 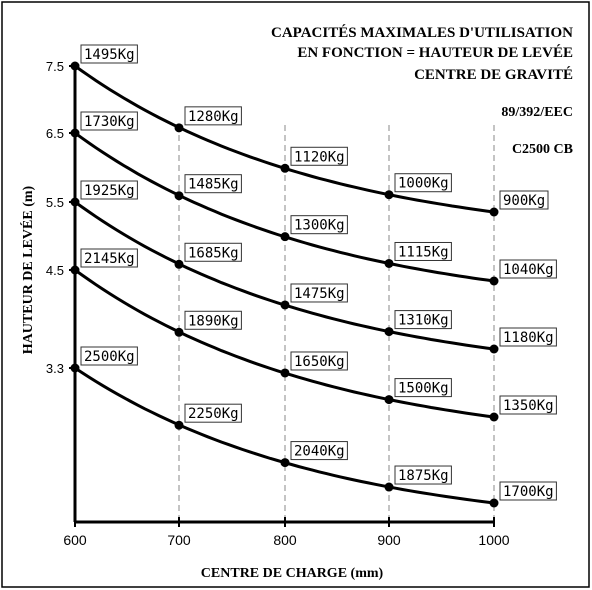 I want to click on data-label-text: 1500Kg, so click(x=423, y=389).